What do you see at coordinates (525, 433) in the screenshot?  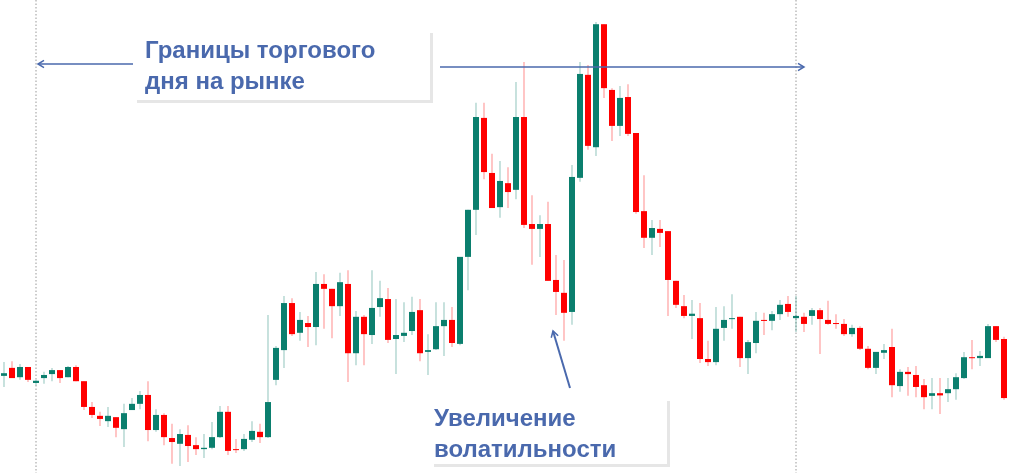 I see `annotation: Увеличение волатильности` at bounding box center [525, 433].